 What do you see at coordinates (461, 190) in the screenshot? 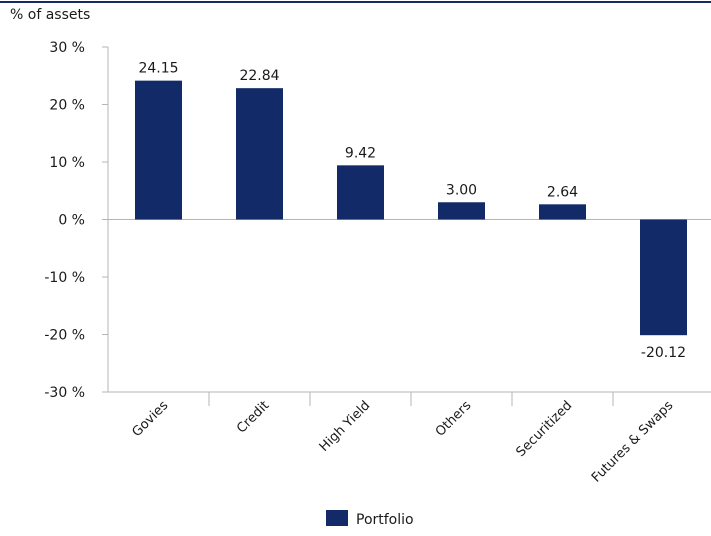
I see `data-label: 3.00` at bounding box center [461, 190].